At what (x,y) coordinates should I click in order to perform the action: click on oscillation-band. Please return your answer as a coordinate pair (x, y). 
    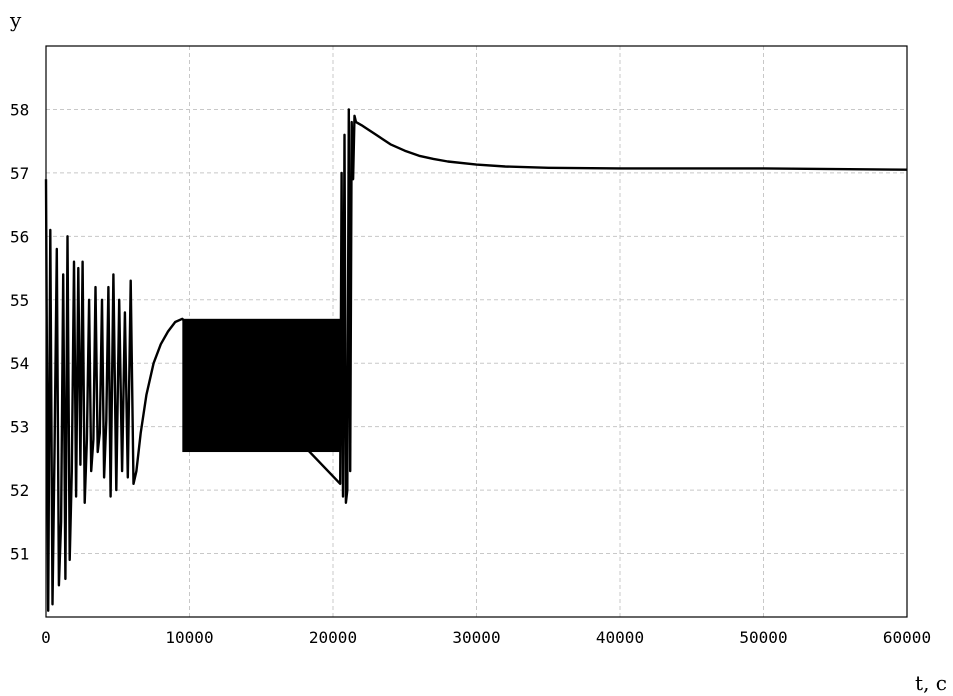
    Looking at the image, I should click on (261, 385).